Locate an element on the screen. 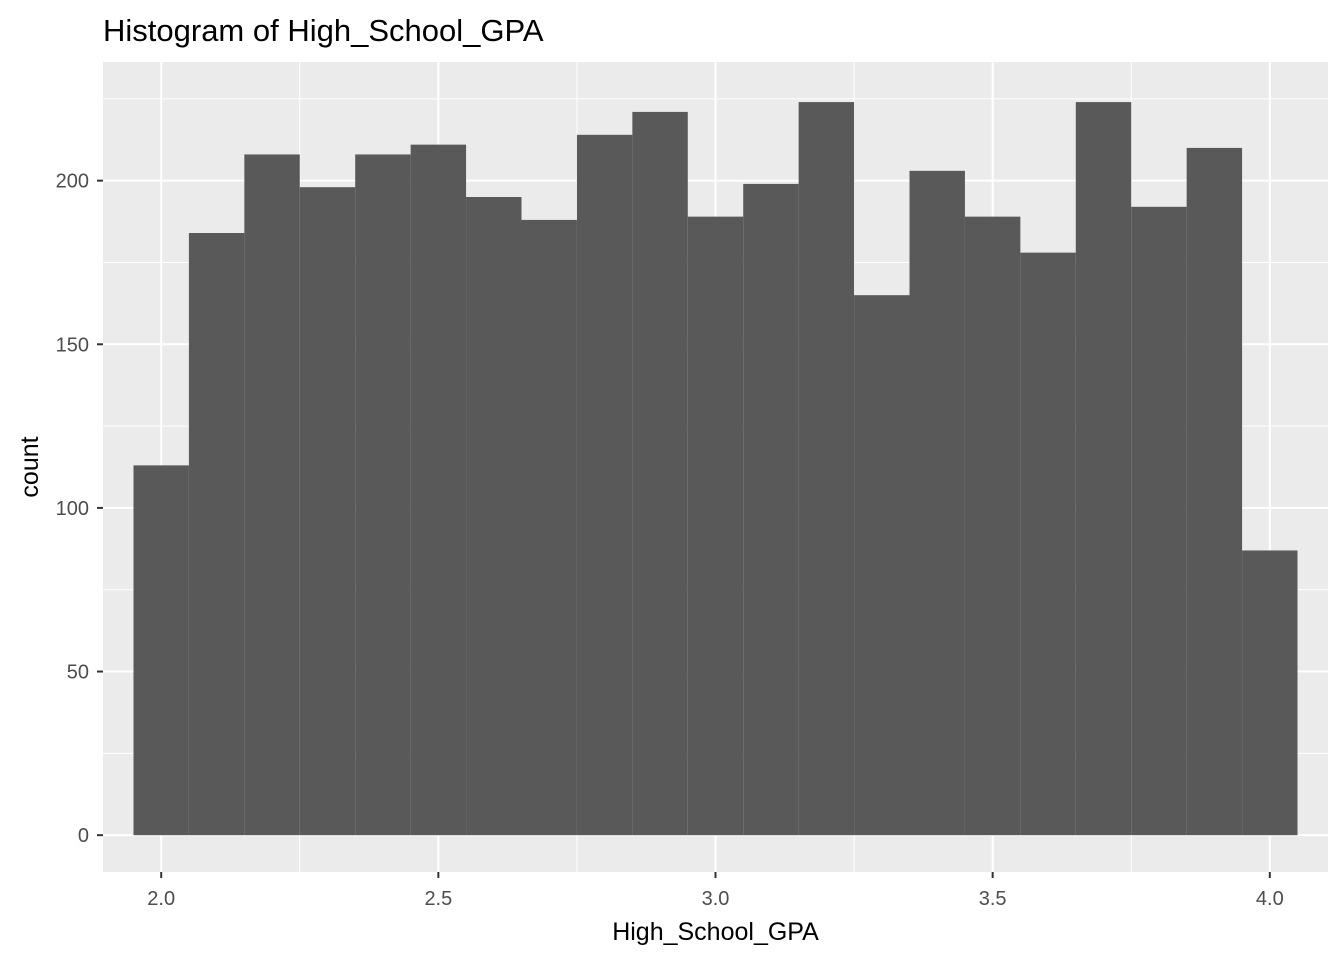 The image size is (1344, 960). chart-title: Histogram of High_School_GPA is located at coordinates (323, 30).